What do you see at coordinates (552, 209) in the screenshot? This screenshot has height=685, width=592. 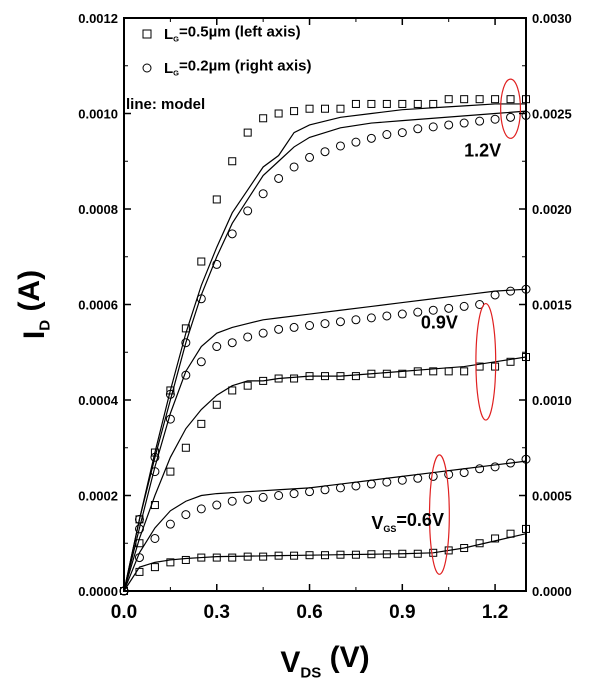 I see `y-right-tick-label: 0.0020` at bounding box center [552, 209].